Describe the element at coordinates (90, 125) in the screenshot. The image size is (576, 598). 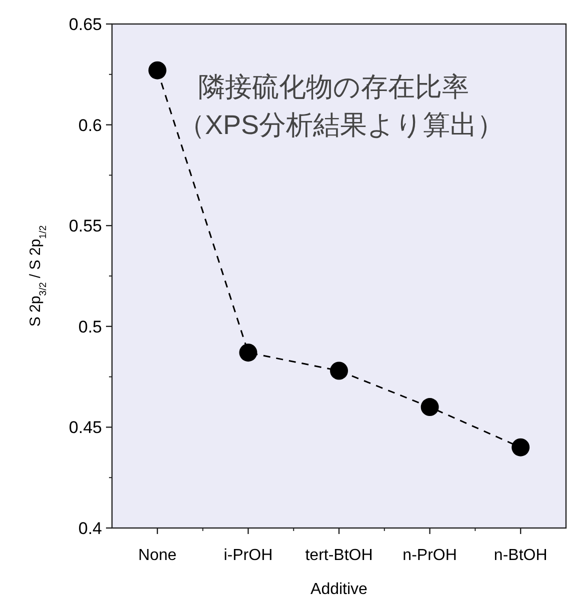
I see `y-tick-label: 0.6` at that location.